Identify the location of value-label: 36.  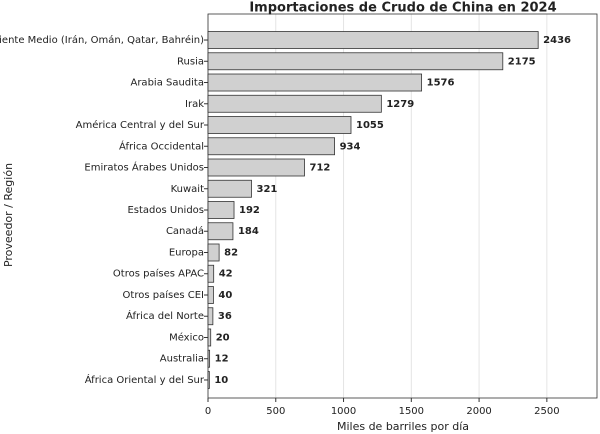
(225, 316).